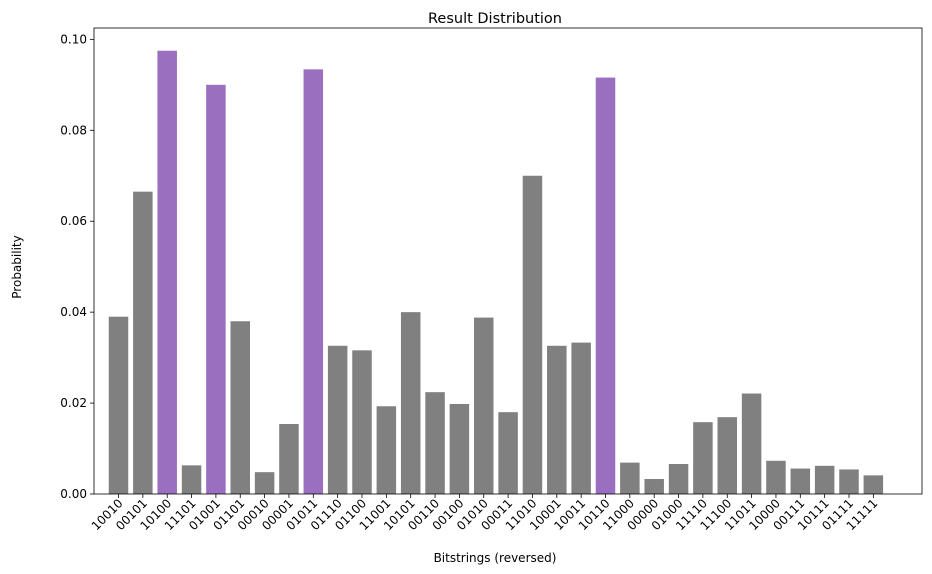  Describe the element at coordinates (495, 558) in the screenshot. I see `x-axis-label: Bitstrings (reversed)` at that location.